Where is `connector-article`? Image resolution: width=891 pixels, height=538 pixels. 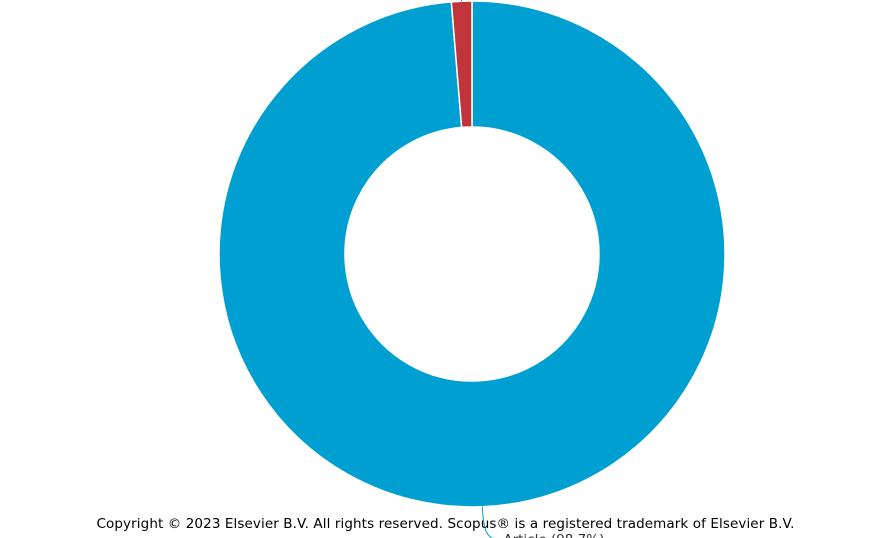 connector-article is located at coordinates (487, 522).